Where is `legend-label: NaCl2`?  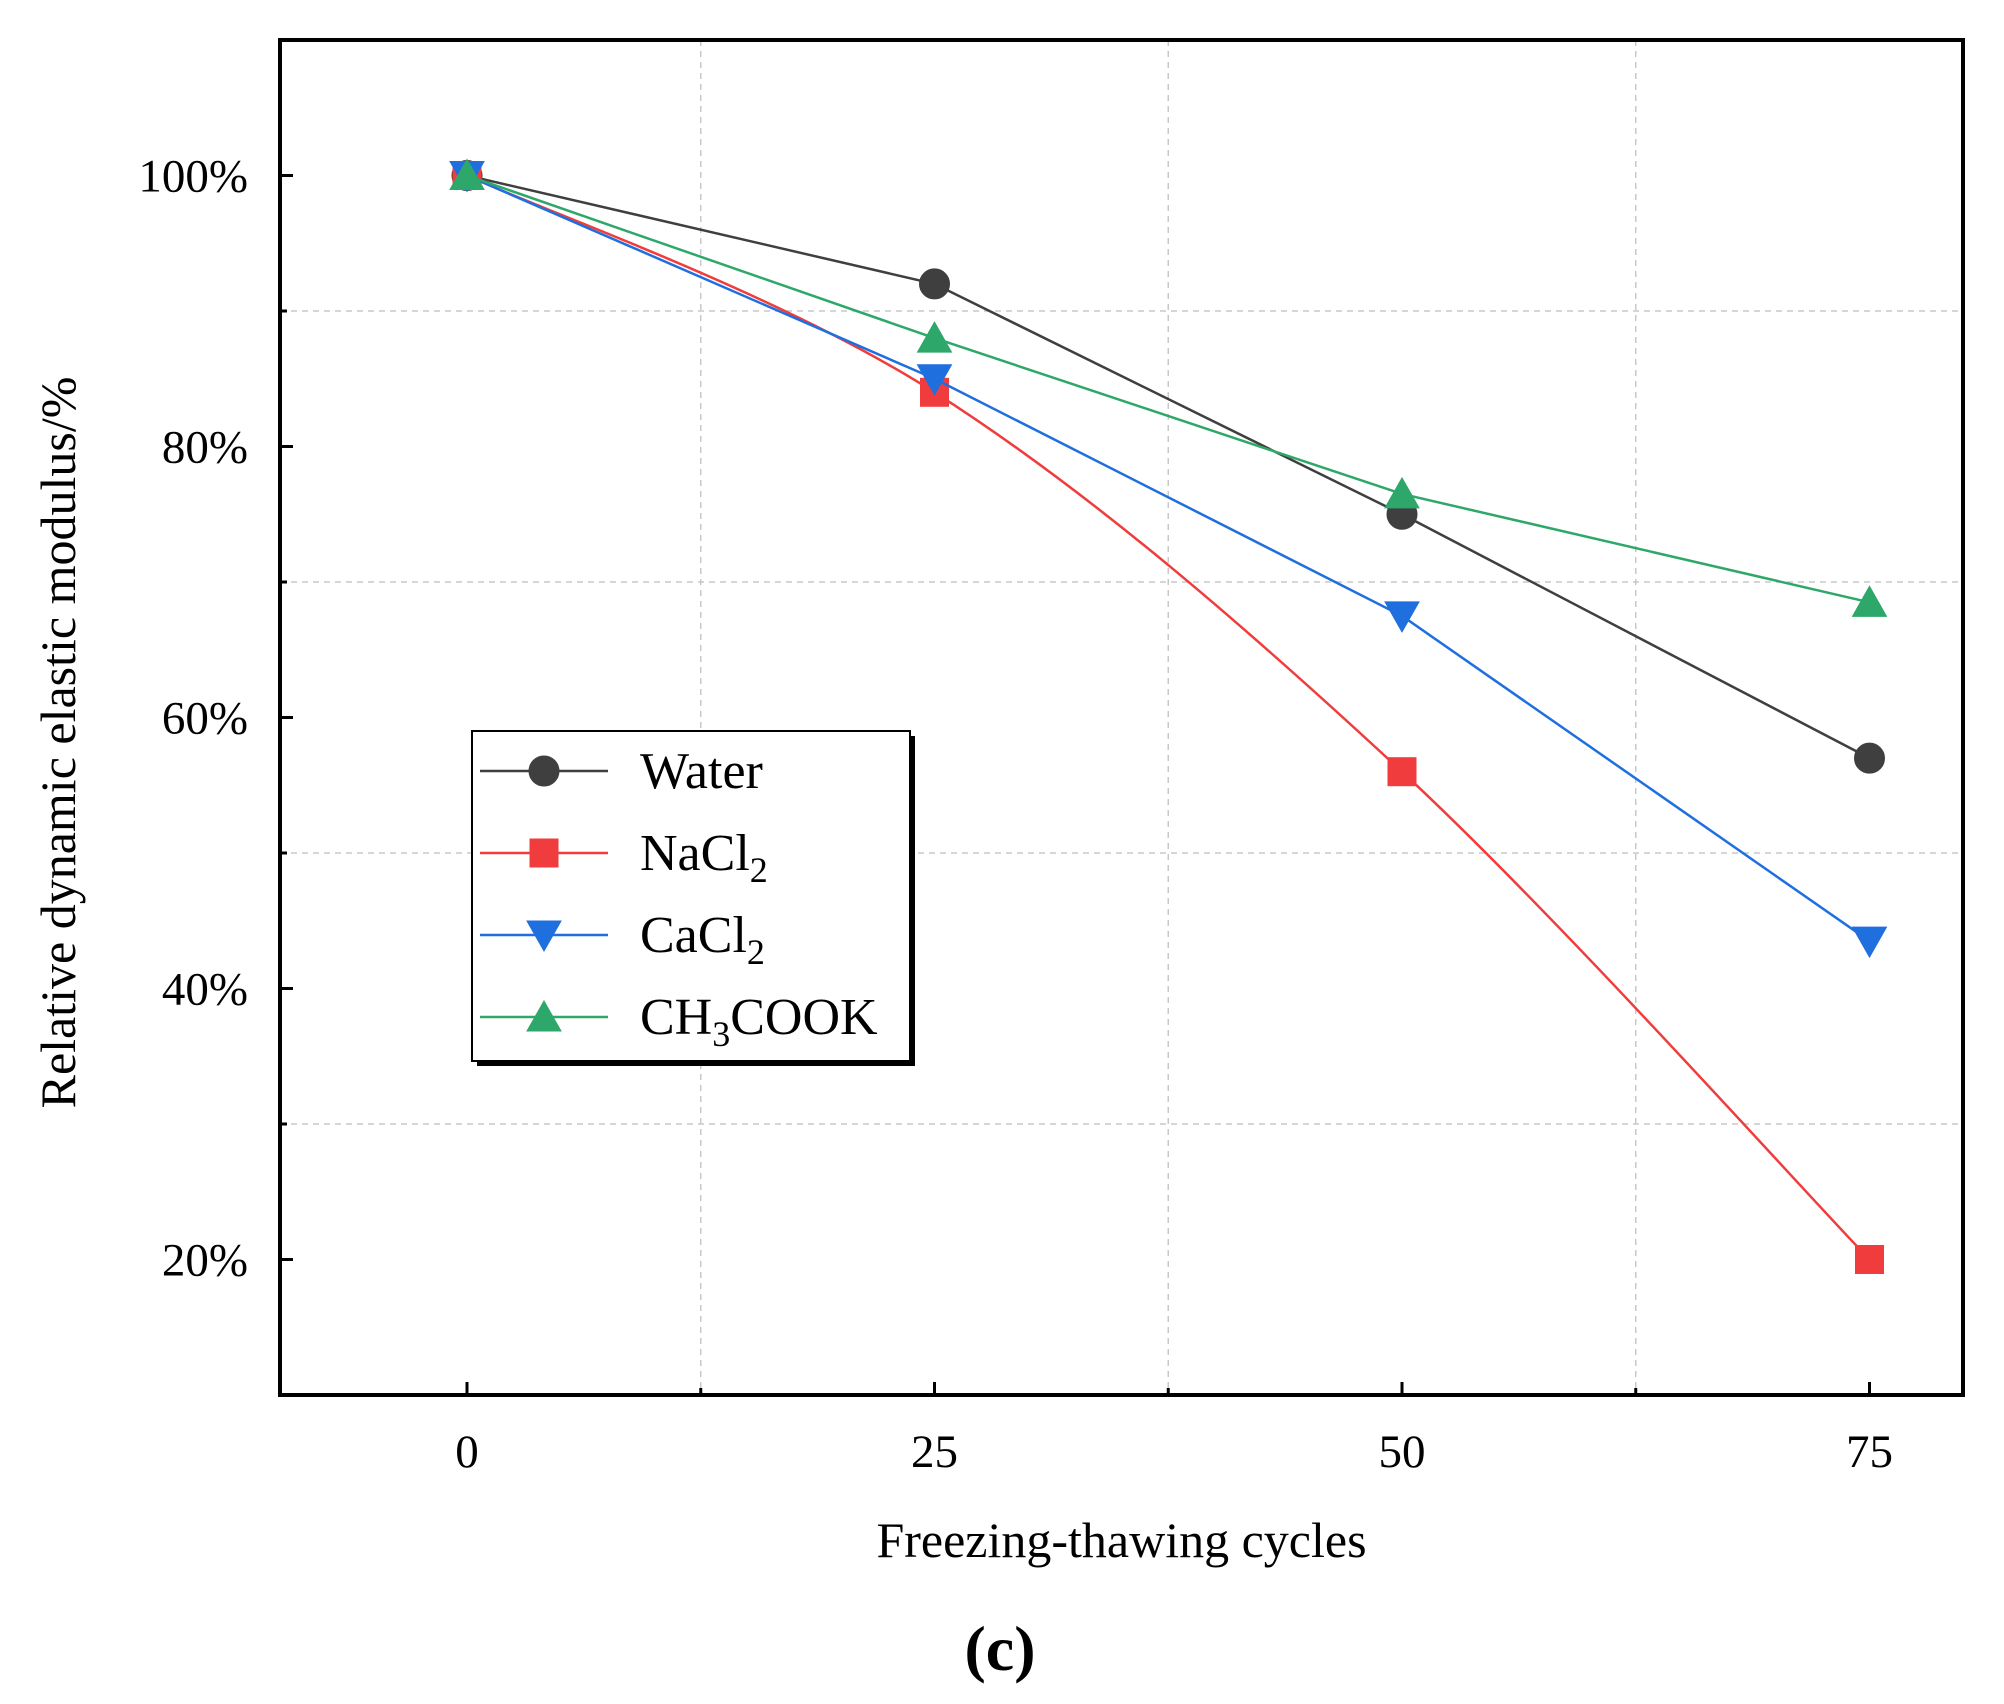
legend-label: NaCl2 is located at coordinates (704, 857).